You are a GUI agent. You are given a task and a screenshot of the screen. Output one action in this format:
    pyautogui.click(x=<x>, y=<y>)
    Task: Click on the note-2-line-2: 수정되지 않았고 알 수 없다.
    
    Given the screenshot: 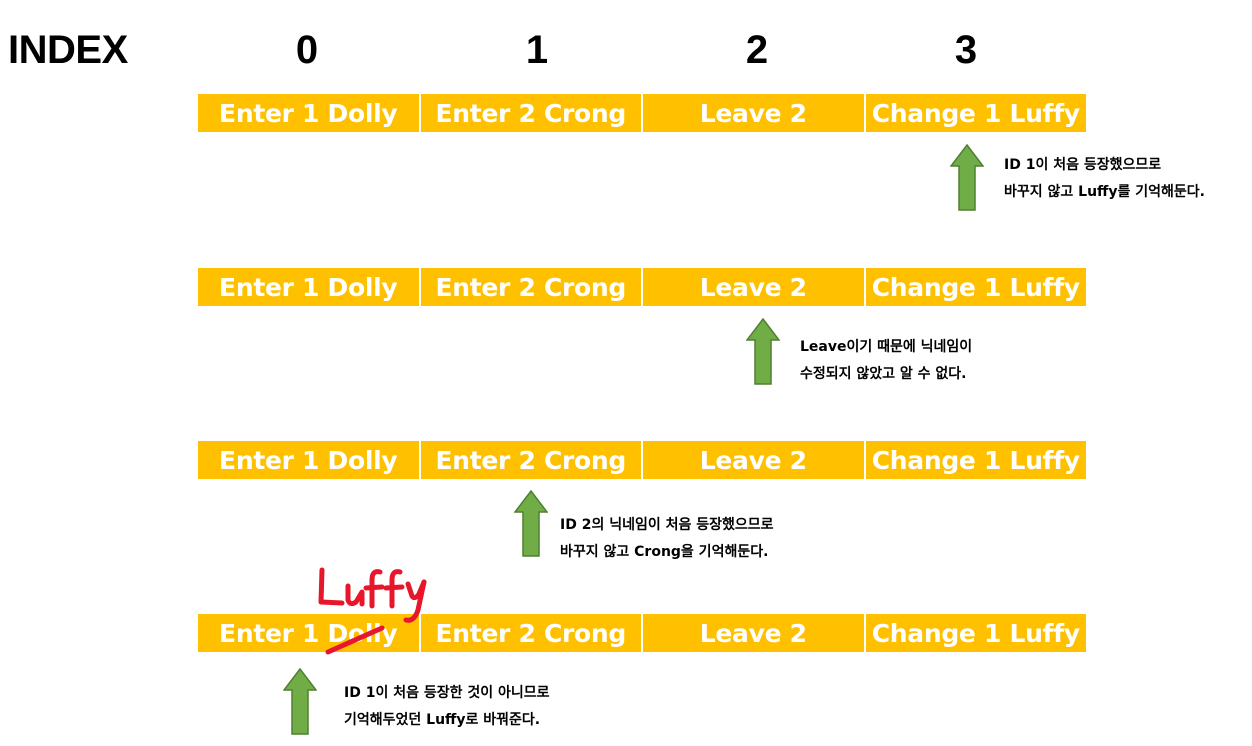 What is the action you would take?
    pyautogui.click(x=883, y=374)
    